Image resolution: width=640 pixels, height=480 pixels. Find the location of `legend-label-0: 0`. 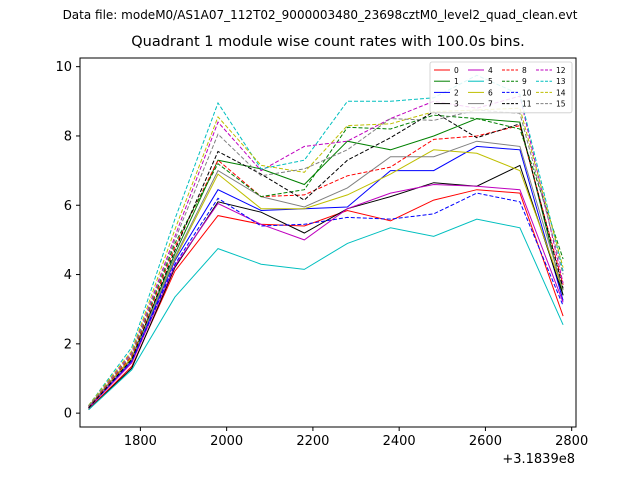

legend-label-0: 0 is located at coordinates (456, 70).